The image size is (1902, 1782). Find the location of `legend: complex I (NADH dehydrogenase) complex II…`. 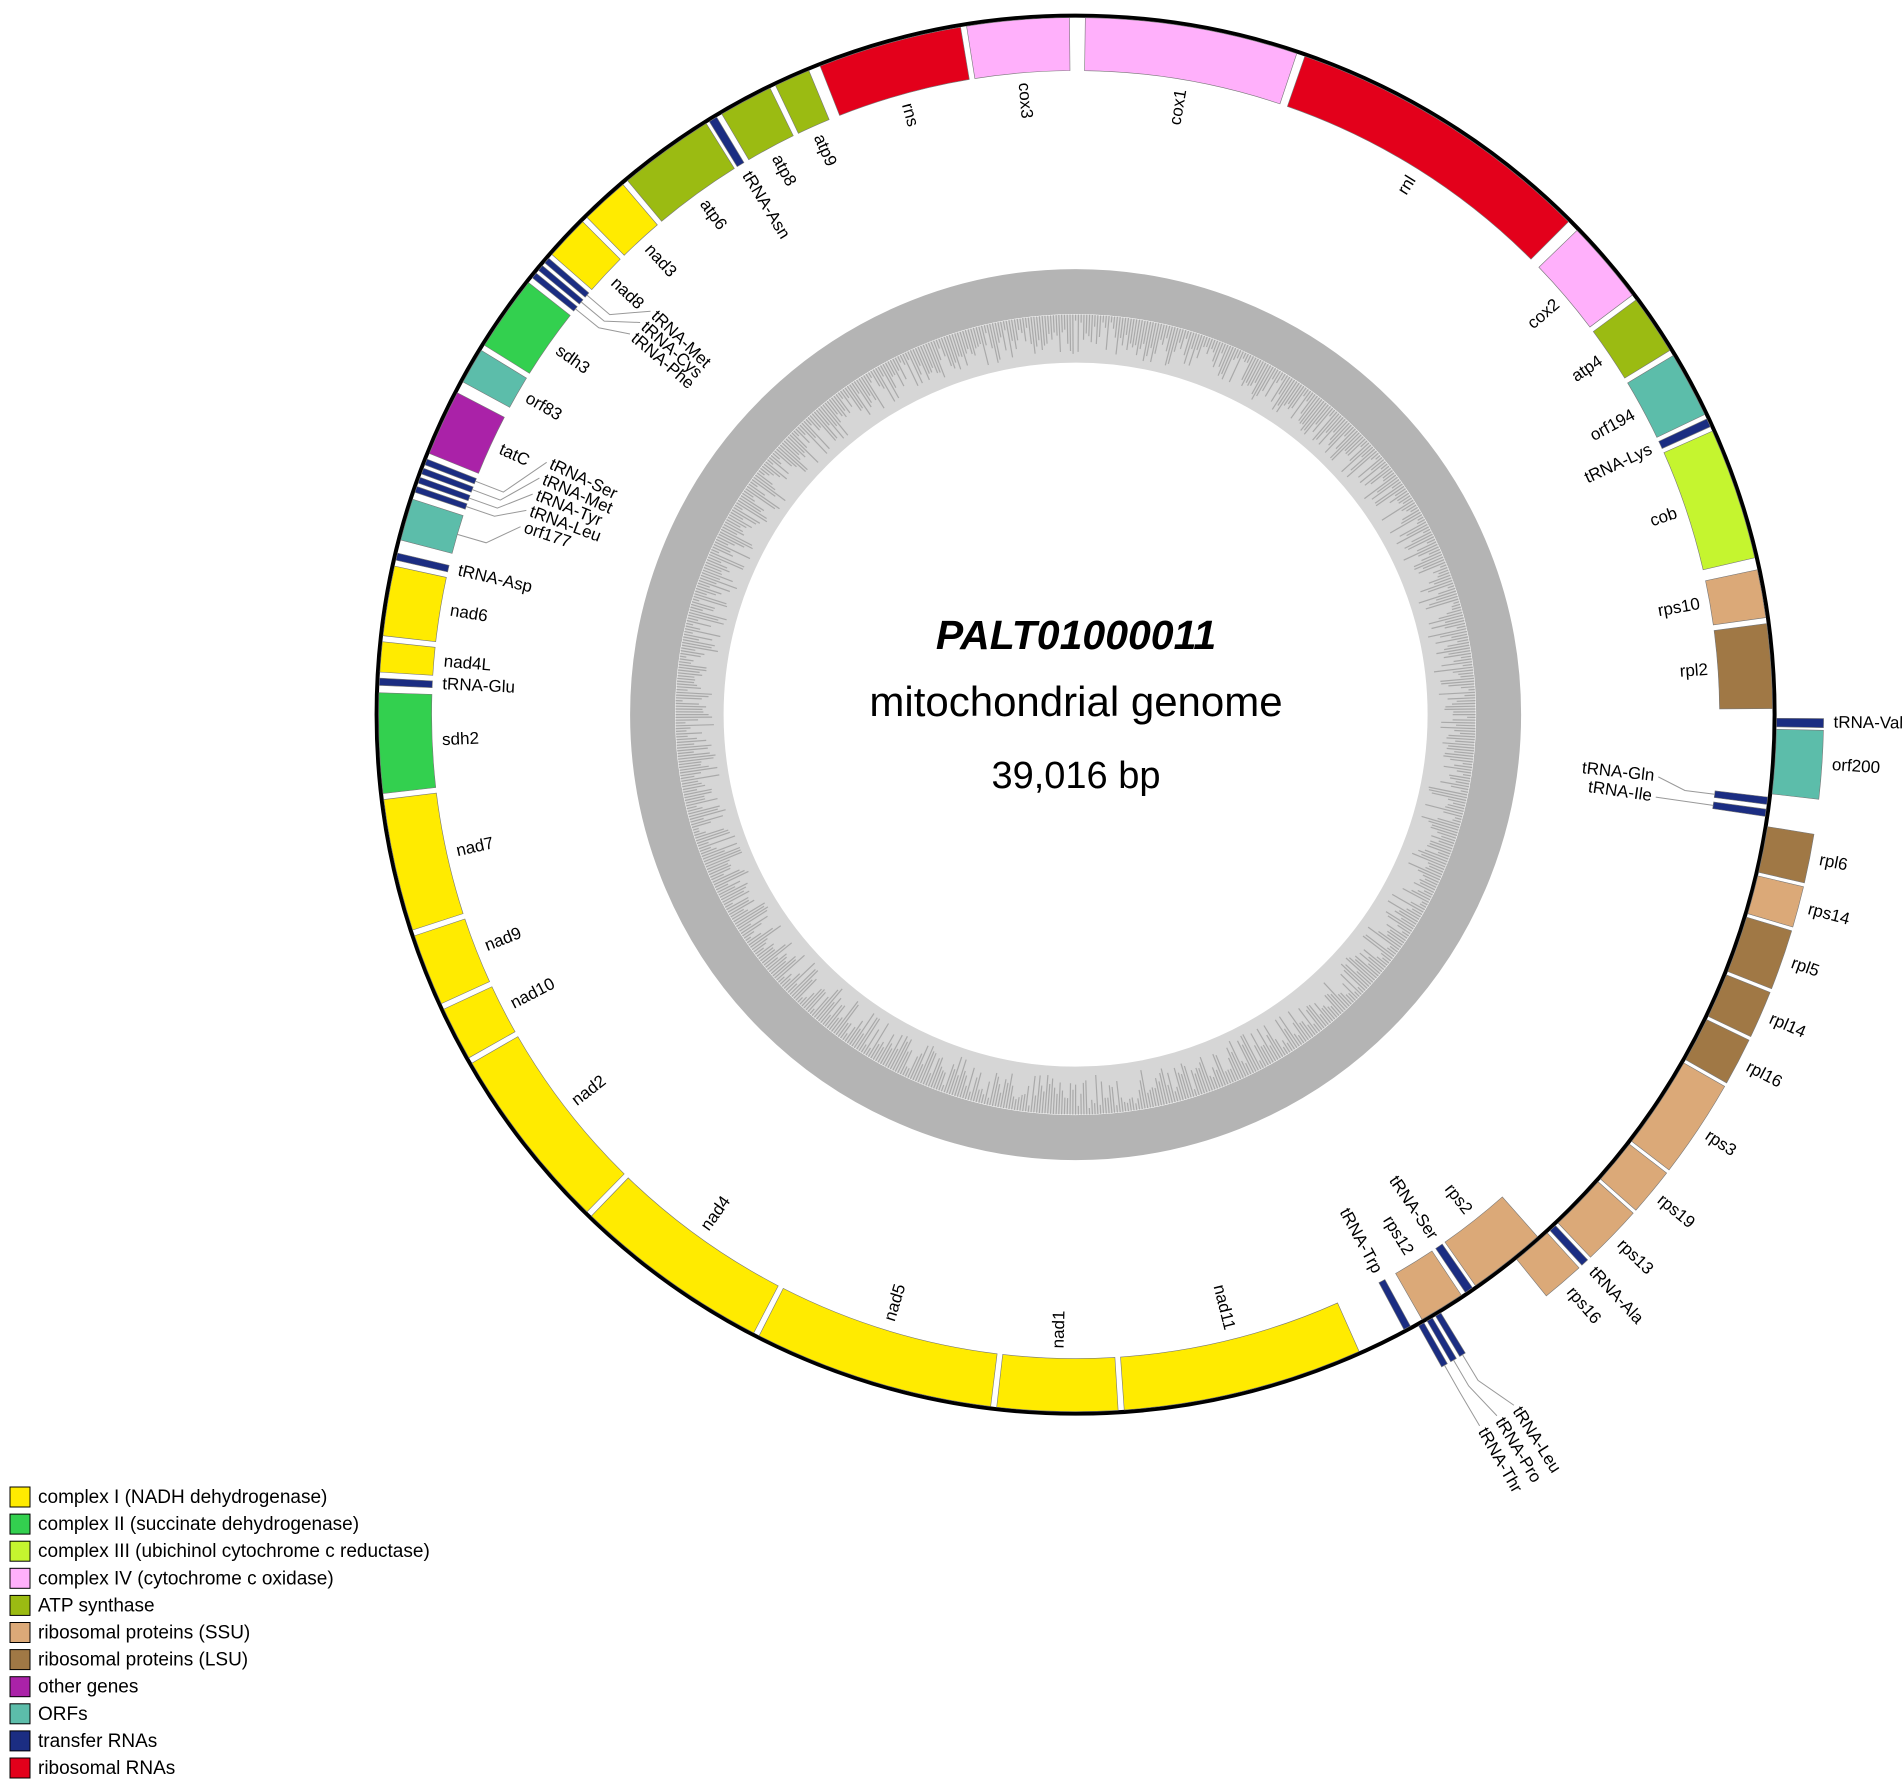

legend: complex I (NADH dehydrogenase) complex II… is located at coordinates (219, 1632).